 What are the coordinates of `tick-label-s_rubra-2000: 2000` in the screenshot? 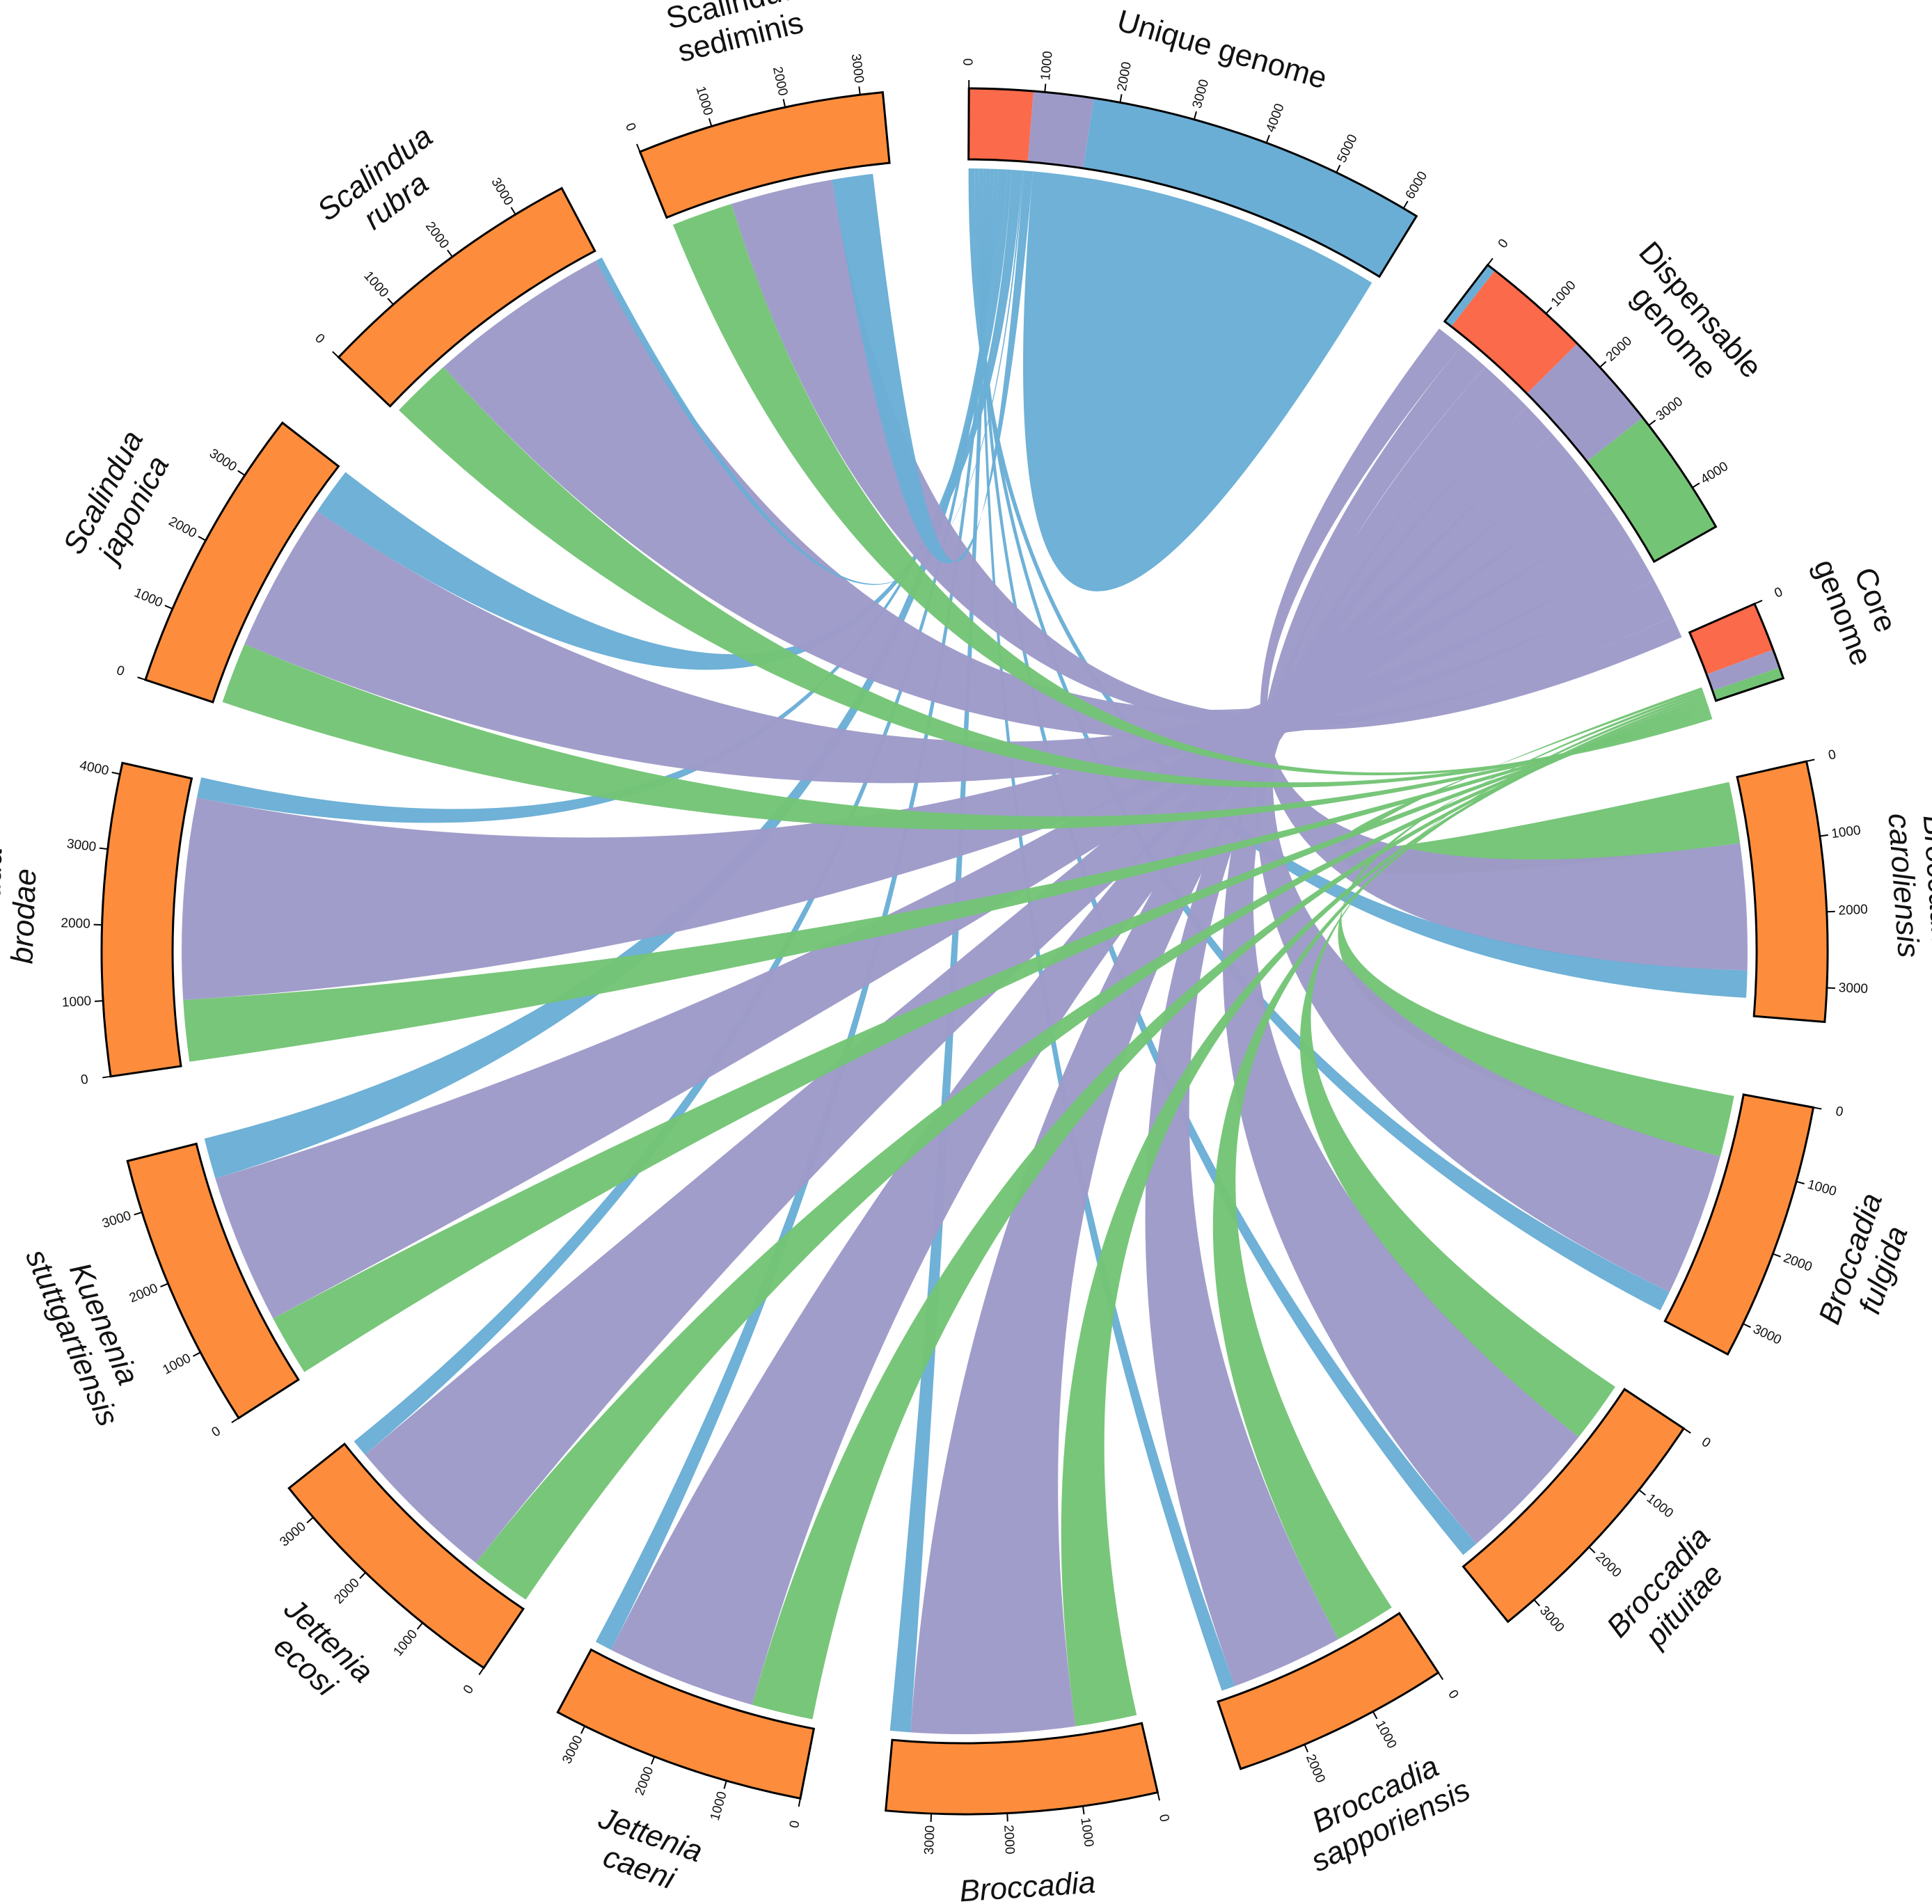 It's located at (437, 235).